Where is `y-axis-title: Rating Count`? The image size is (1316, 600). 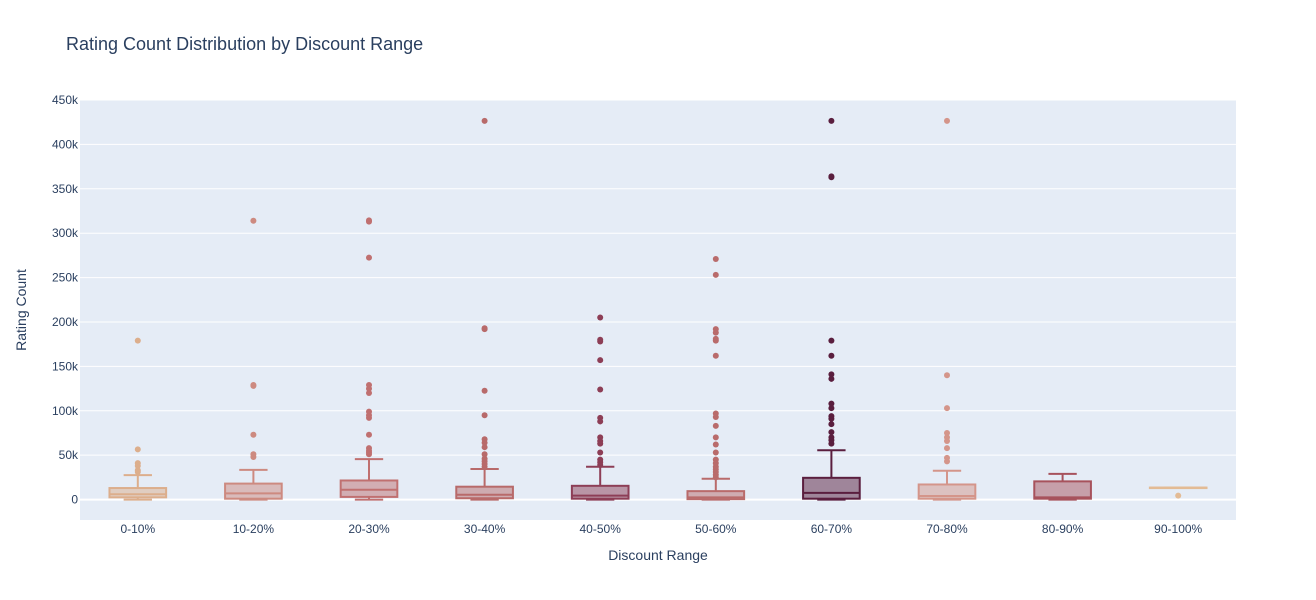 y-axis-title: Rating Count is located at coordinates (21, 310).